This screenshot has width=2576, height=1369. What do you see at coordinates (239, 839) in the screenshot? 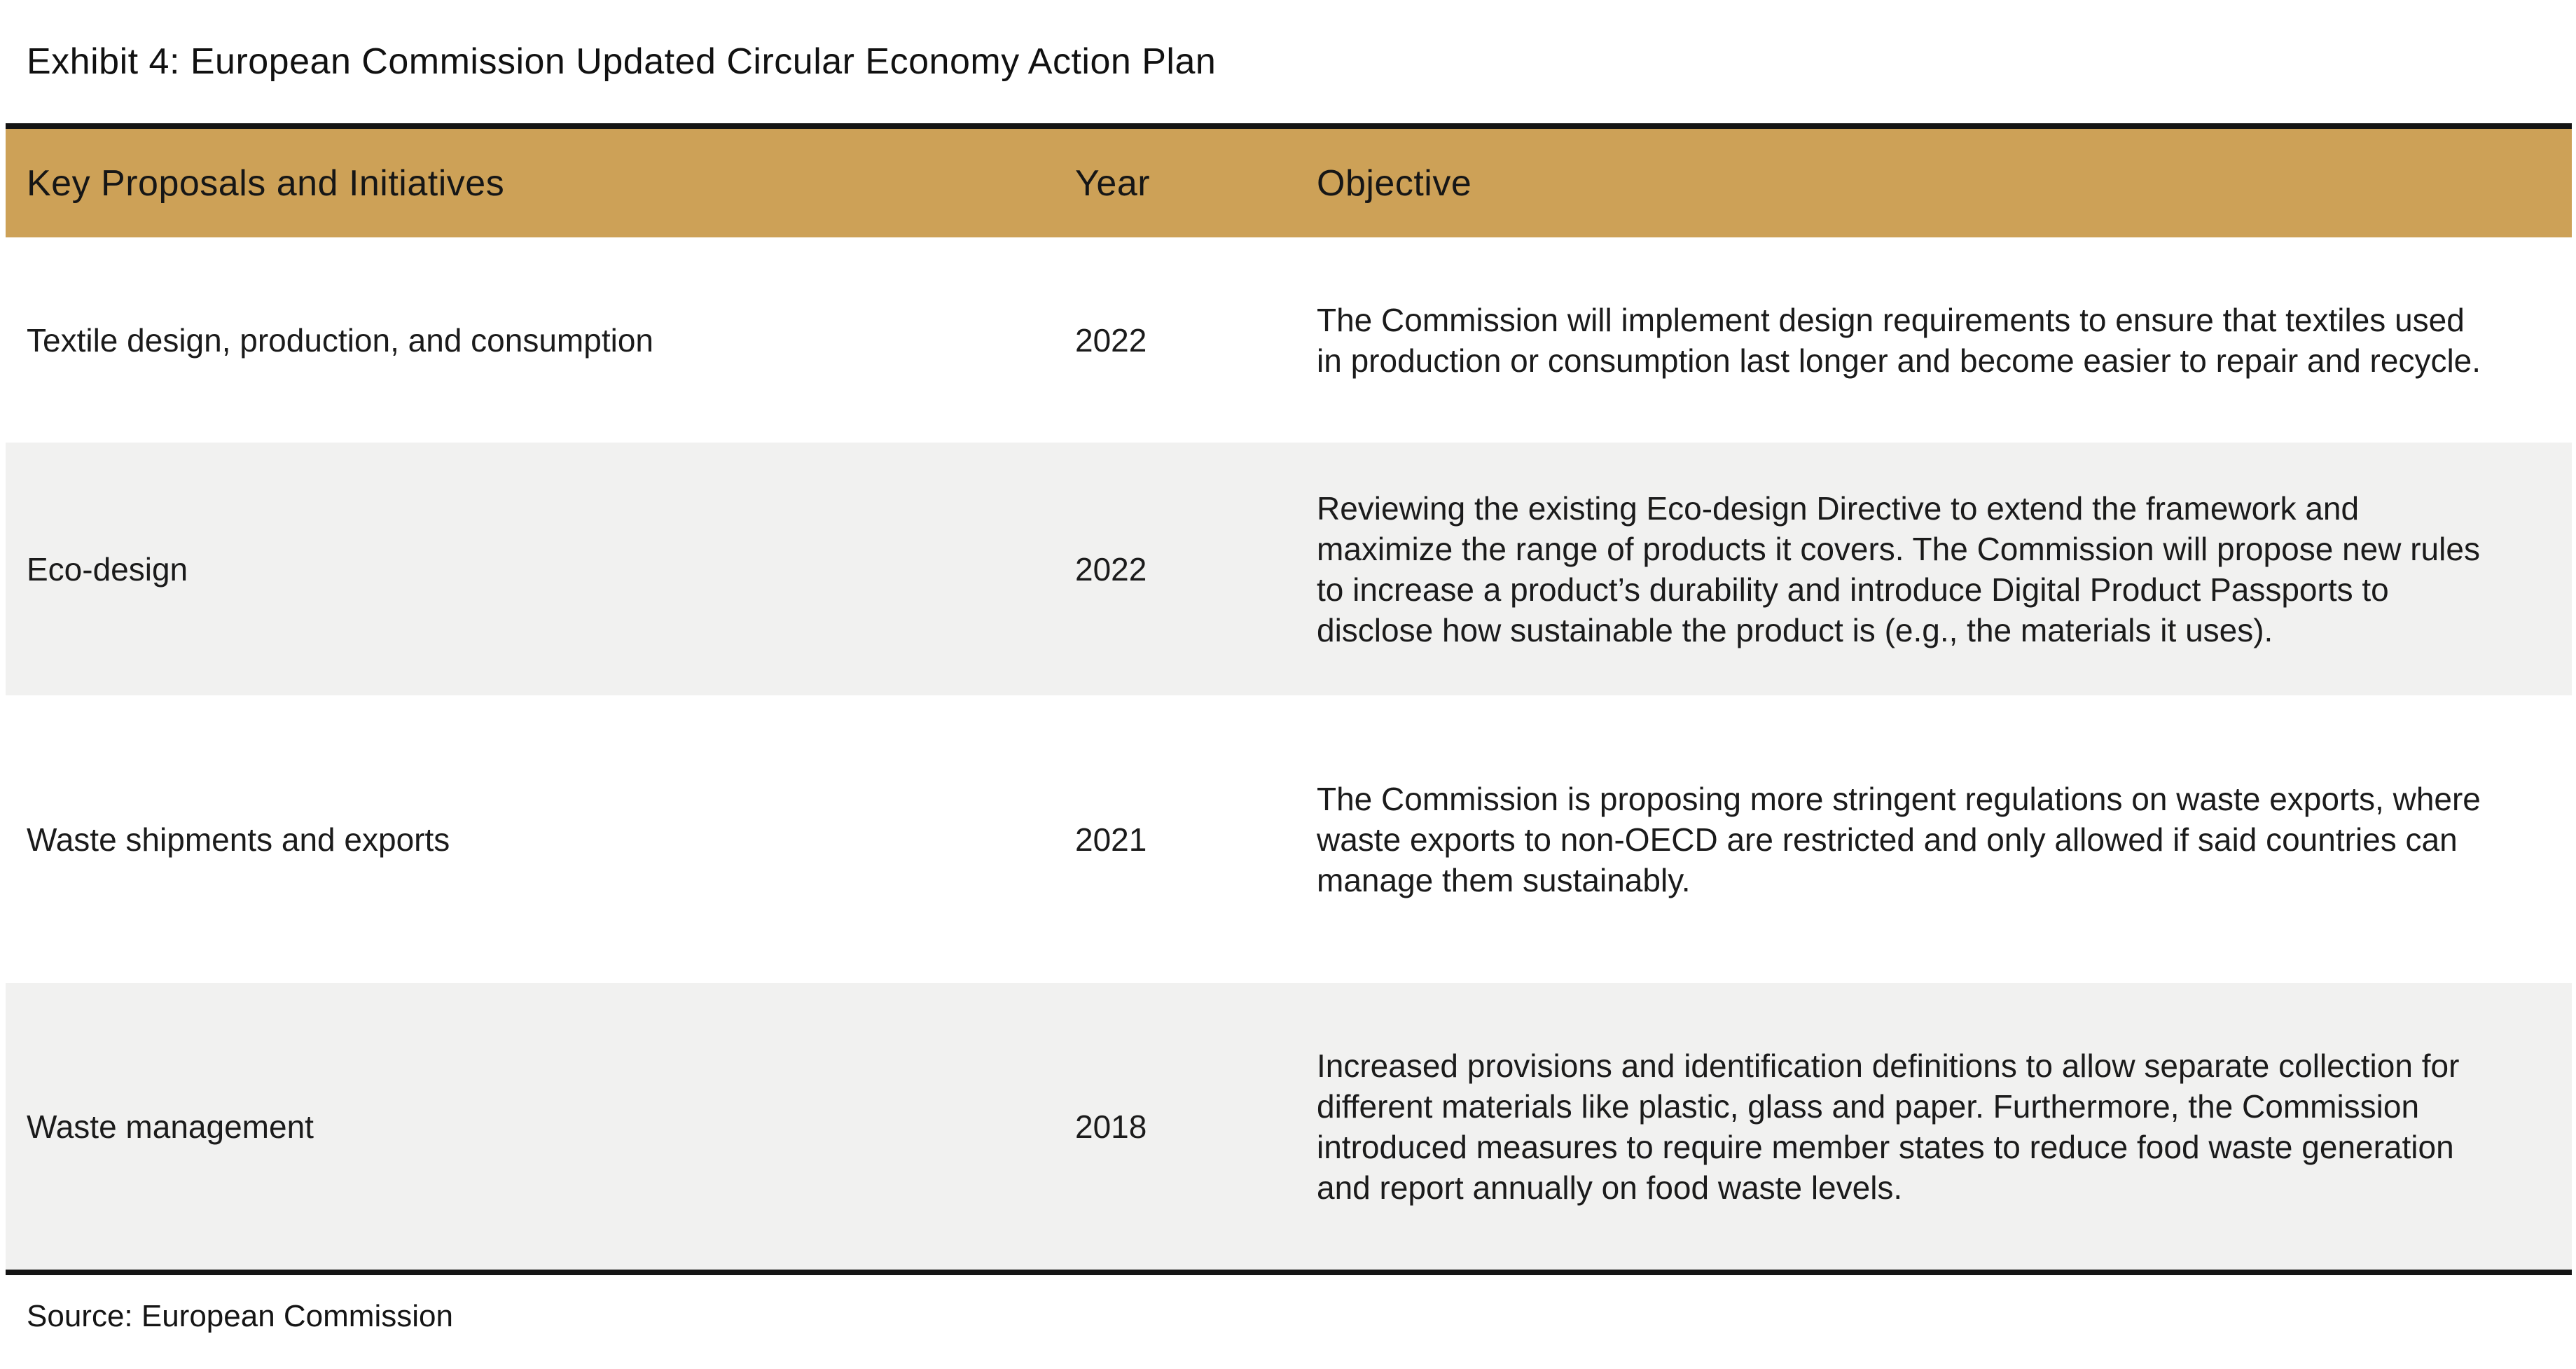
I see `proposal-cell: Waste shipments and exports` at bounding box center [239, 839].